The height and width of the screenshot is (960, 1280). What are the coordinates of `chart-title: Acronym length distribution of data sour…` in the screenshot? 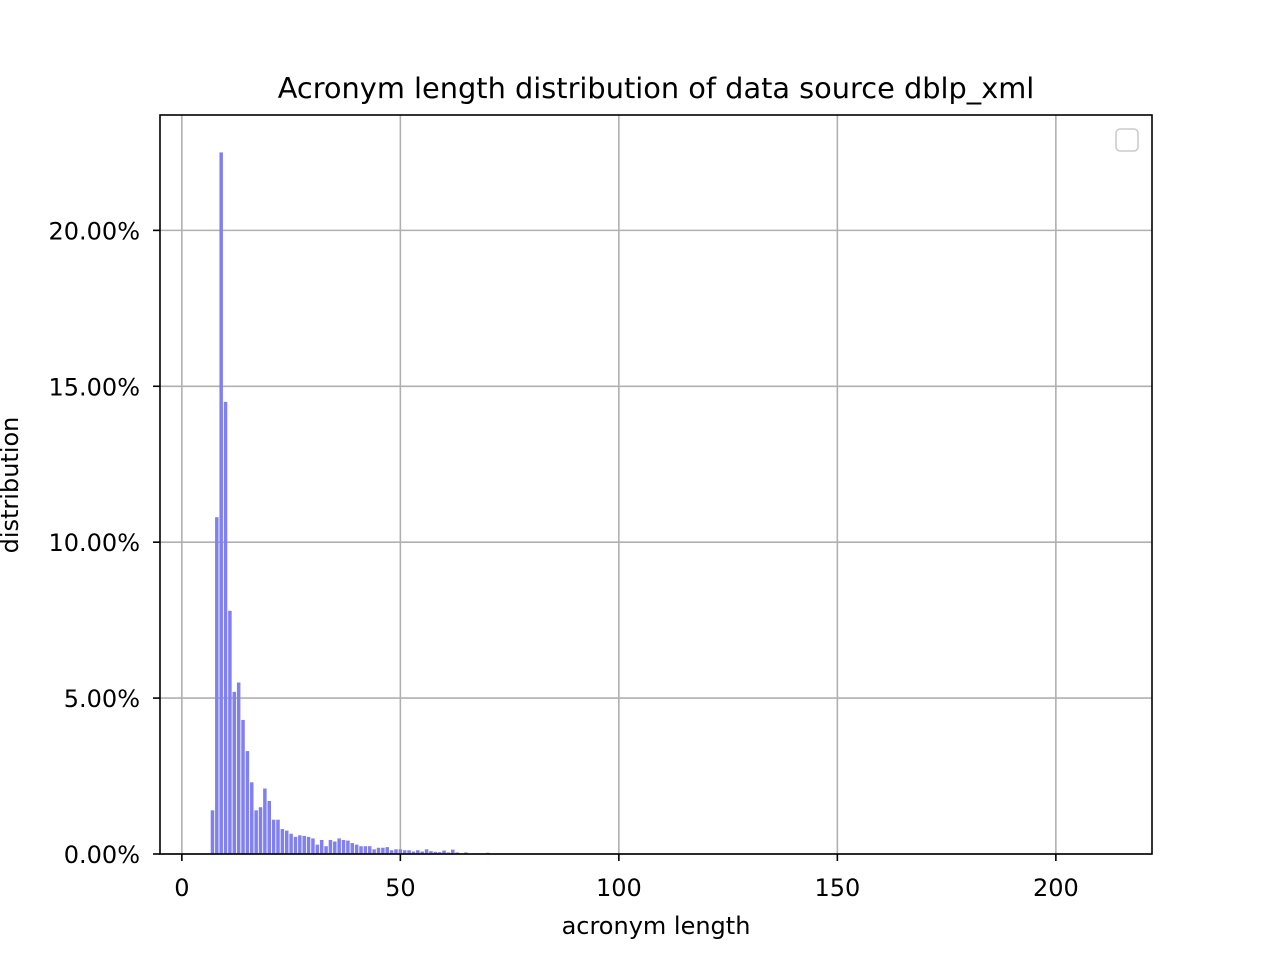 It's located at (656, 88).